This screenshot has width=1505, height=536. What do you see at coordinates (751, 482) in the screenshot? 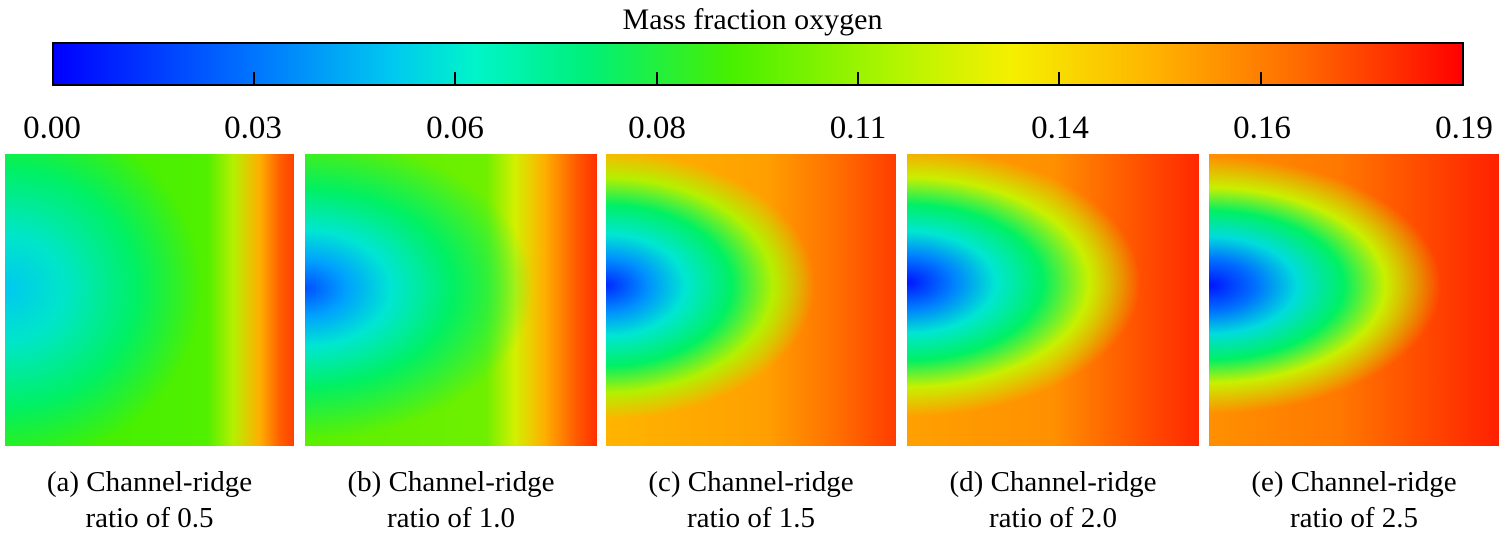
I see `caption-line1: (c) Channel-ridge` at bounding box center [751, 482].